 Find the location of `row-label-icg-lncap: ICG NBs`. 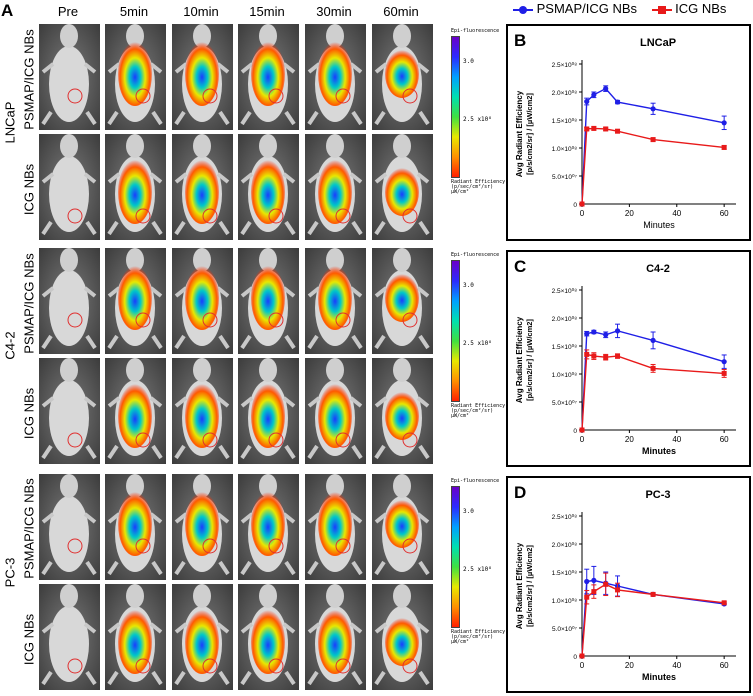

row-label-icg-lncap: ICG NBs is located at coordinates (29, 189).